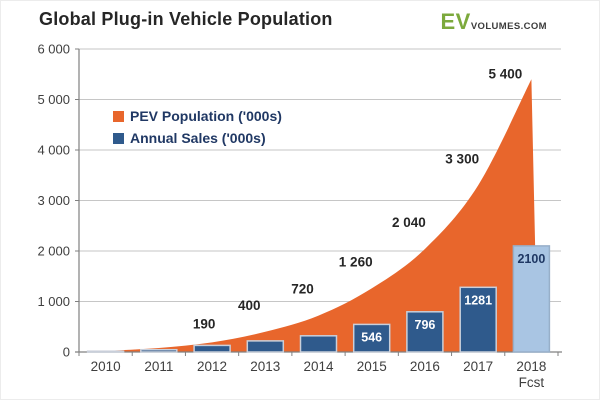 The height and width of the screenshot is (400, 600). I want to click on y-axis-label: 0, so click(66, 352).